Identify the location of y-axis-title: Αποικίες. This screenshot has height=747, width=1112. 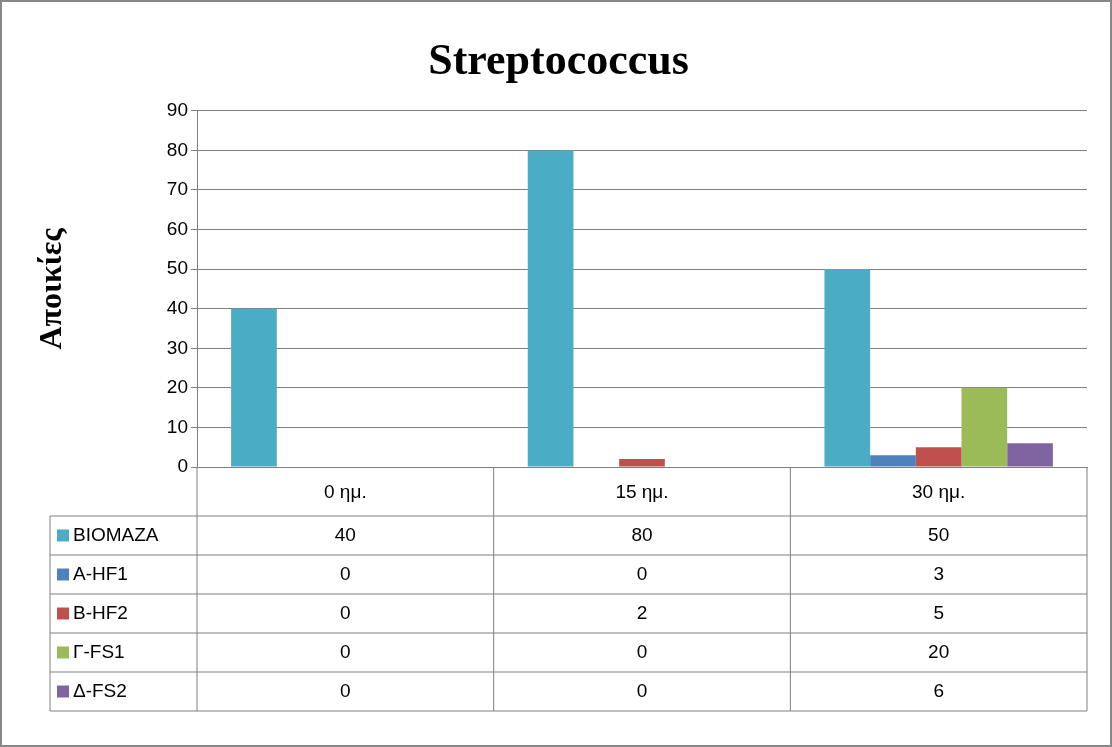
(50, 288).